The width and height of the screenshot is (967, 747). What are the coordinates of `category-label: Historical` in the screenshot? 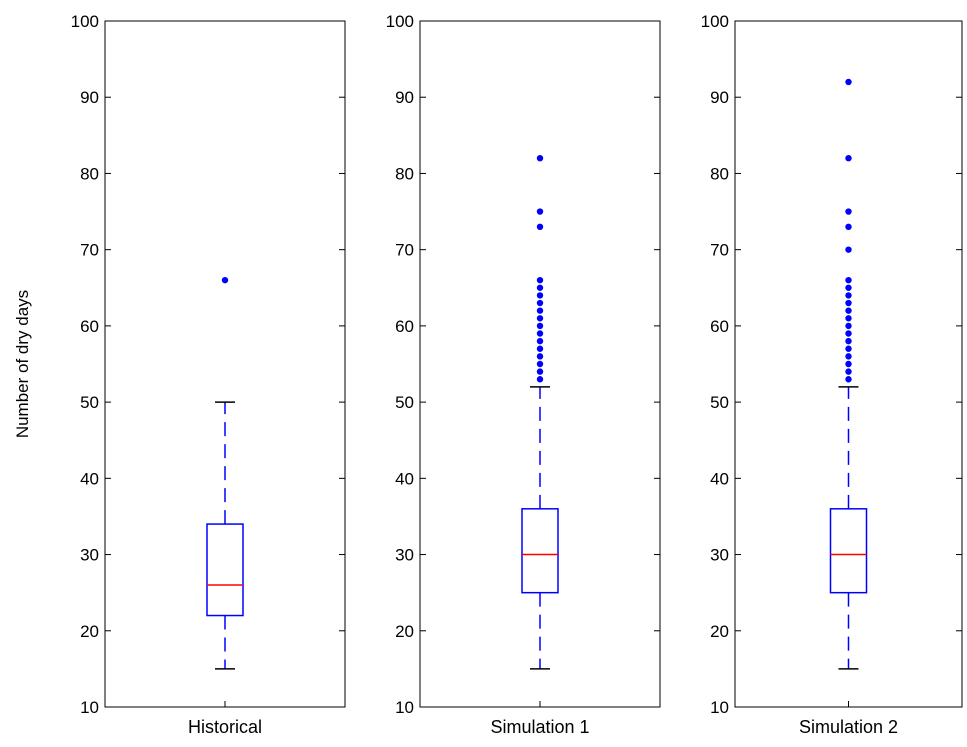 It's located at (225, 727).